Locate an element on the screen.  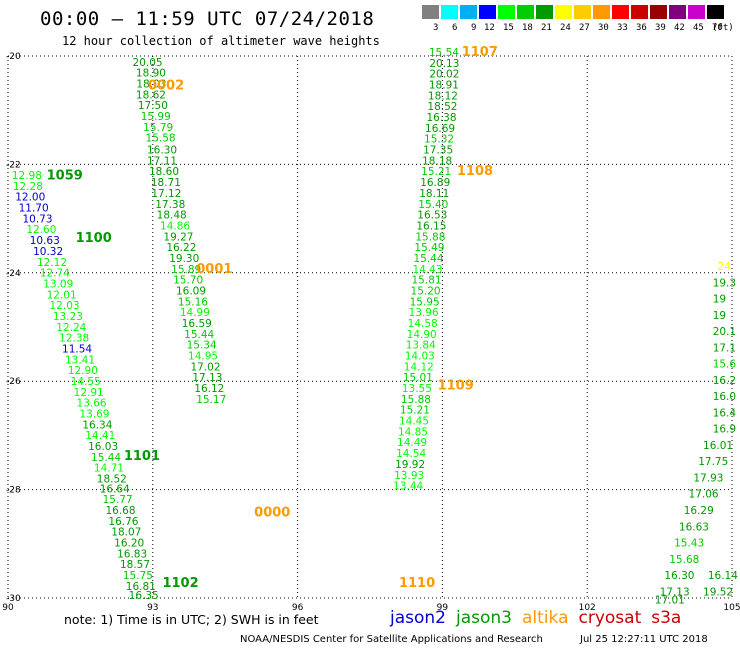
wave-height-value: 16.22 is located at coordinates (181, 248).